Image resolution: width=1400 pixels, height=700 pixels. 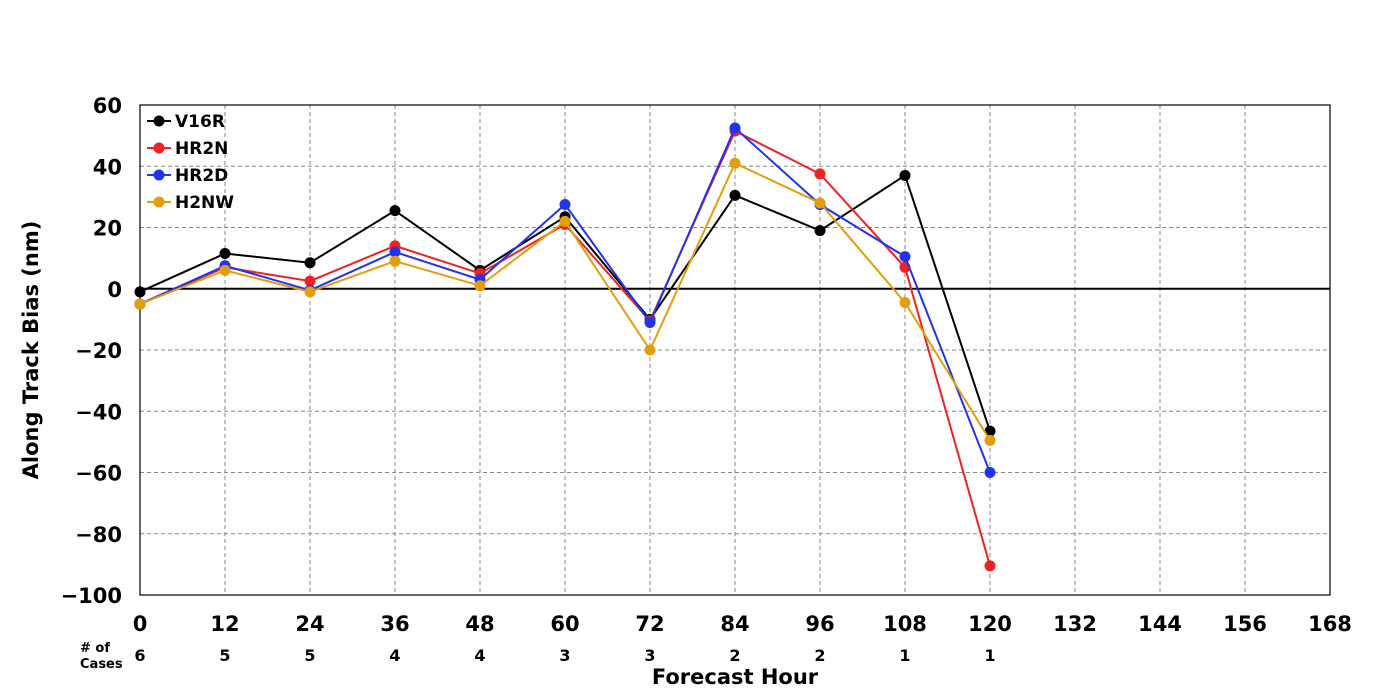 What do you see at coordinates (95, 648) in the screenshot?
I see `cases-label-line-1: # of` at bounding box center [95, 648].